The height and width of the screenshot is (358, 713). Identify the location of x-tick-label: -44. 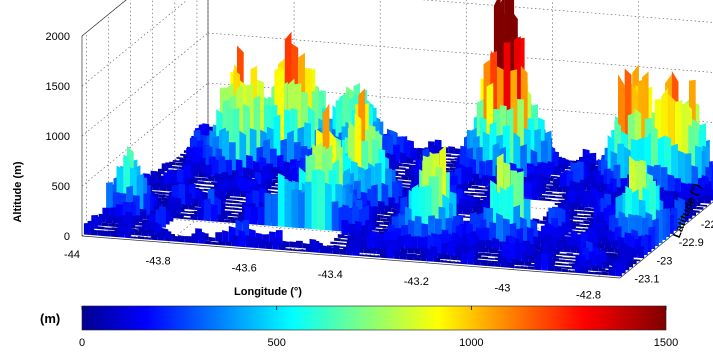
(72, 255).